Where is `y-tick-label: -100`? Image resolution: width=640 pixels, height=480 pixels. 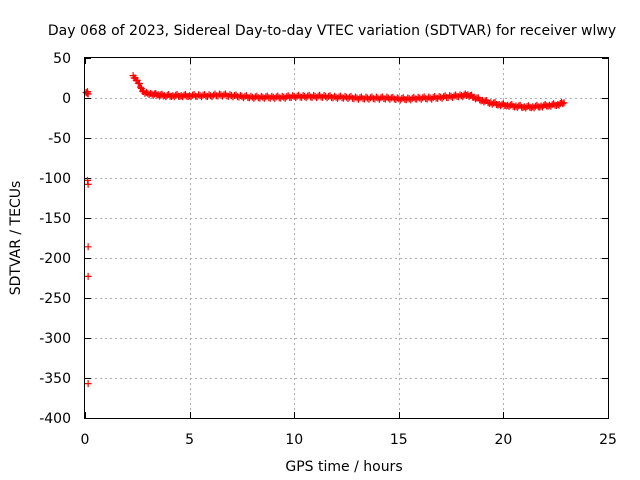 y-tick-label: -100 is located at coordinates (55, 179).